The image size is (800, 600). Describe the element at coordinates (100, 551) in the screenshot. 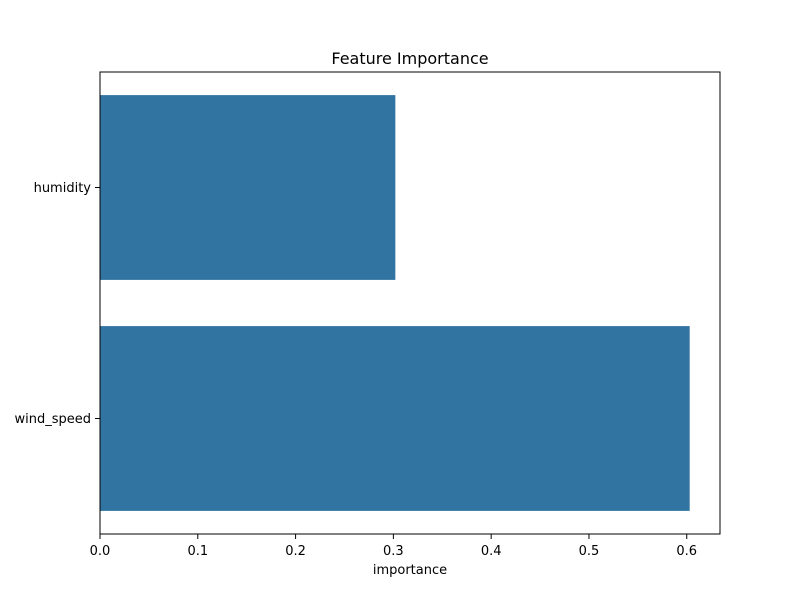

I see `x-tick-label: 0.0` at that location.